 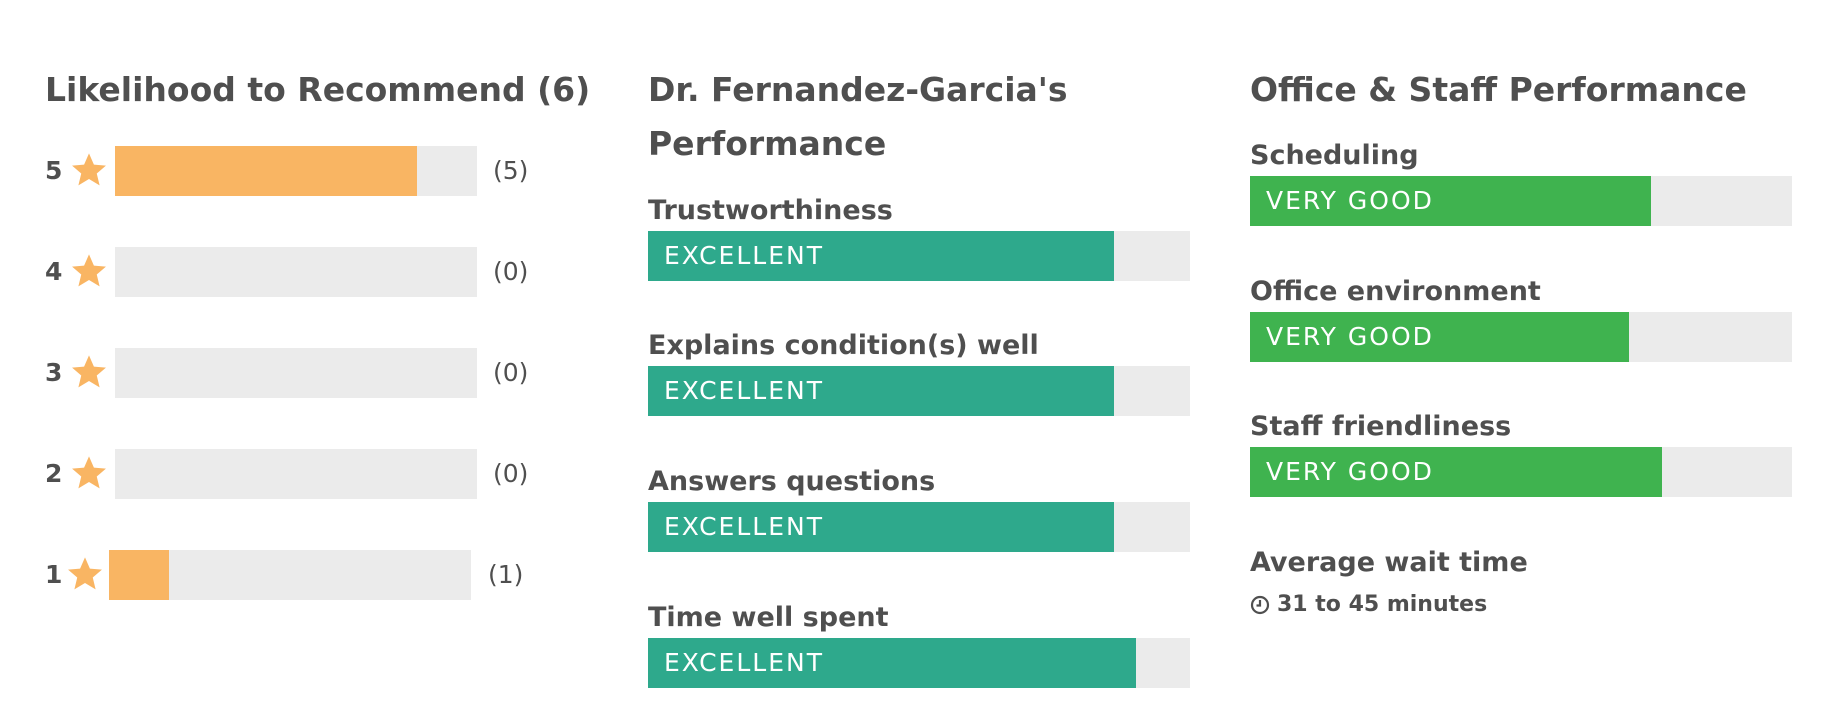 I want to click on metric-label: Explains condition(s) well, so click(x=843, y=345).